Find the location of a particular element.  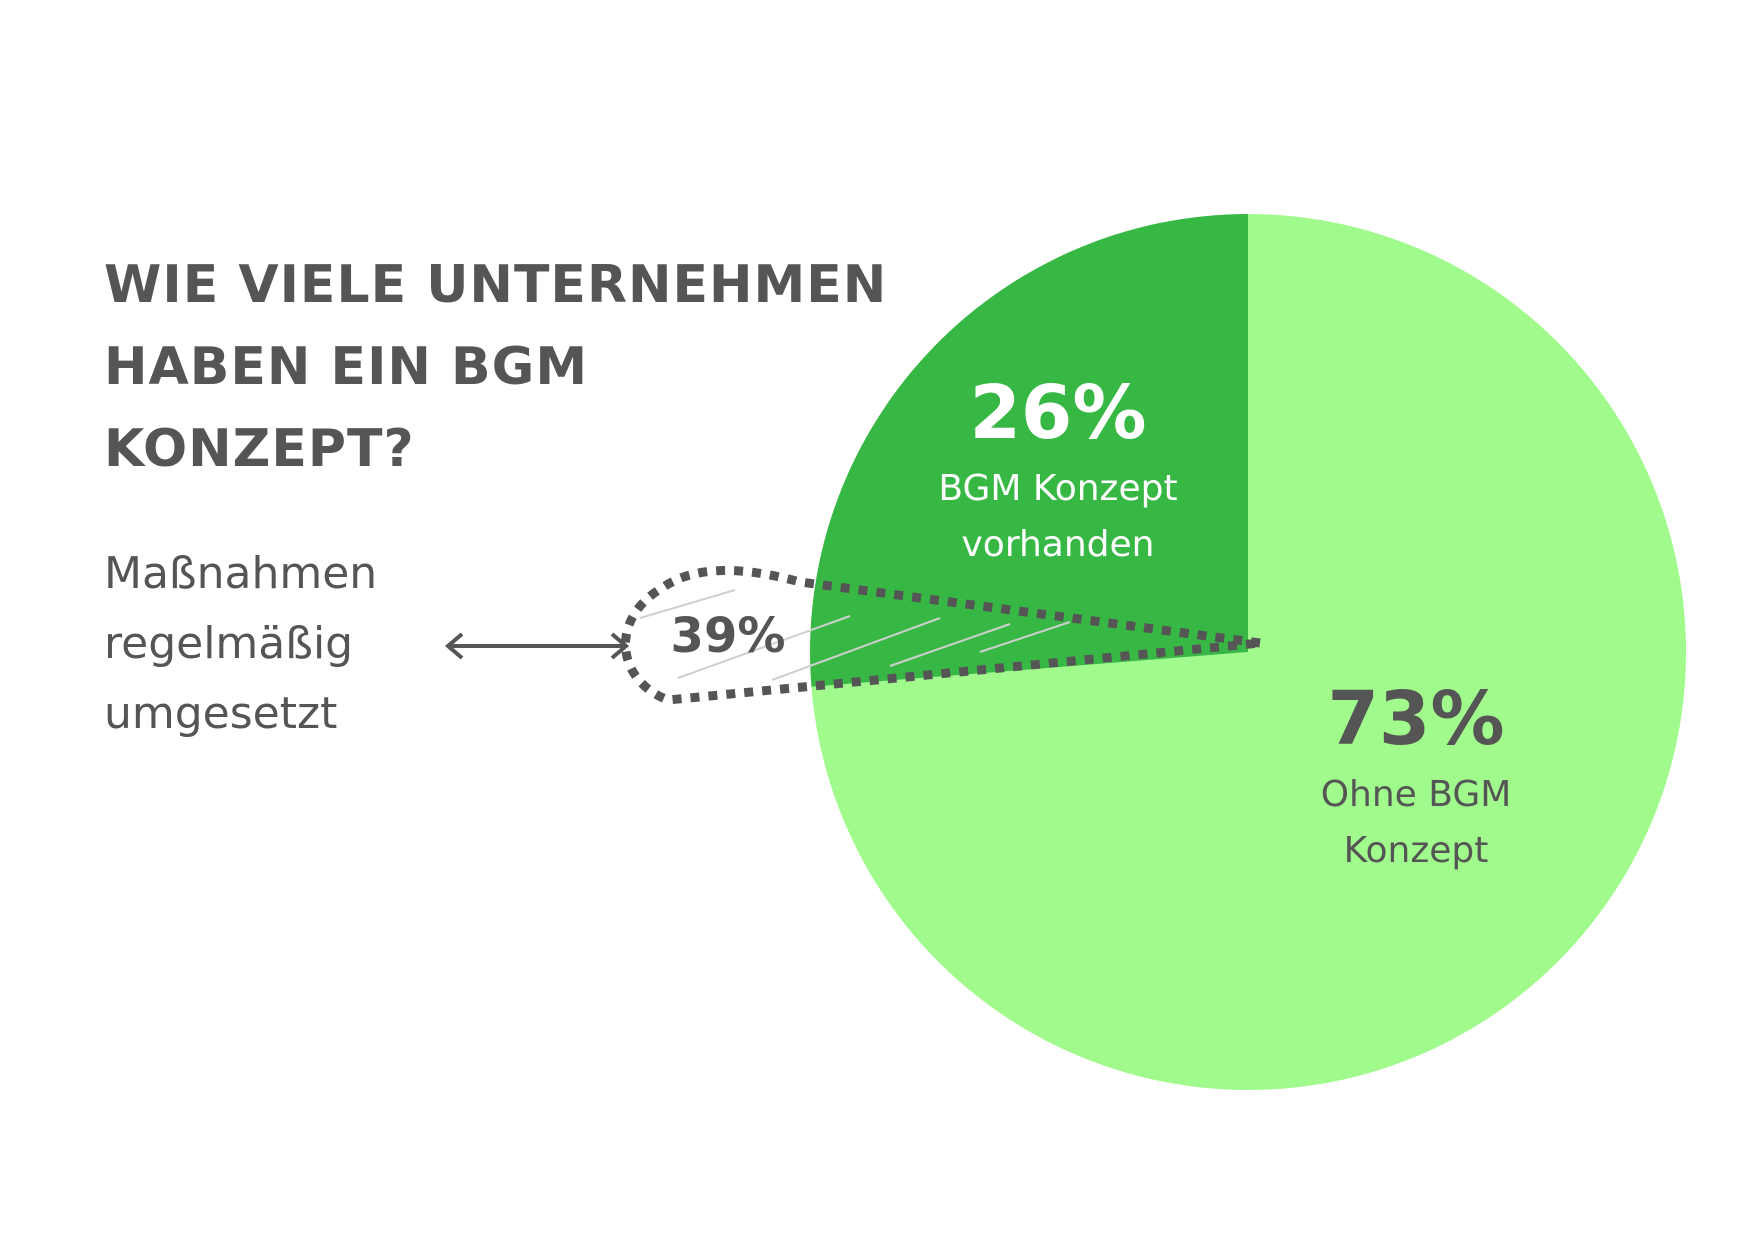

pie-slice-bgm-vorhanden is located at coordinates (1029, 450).